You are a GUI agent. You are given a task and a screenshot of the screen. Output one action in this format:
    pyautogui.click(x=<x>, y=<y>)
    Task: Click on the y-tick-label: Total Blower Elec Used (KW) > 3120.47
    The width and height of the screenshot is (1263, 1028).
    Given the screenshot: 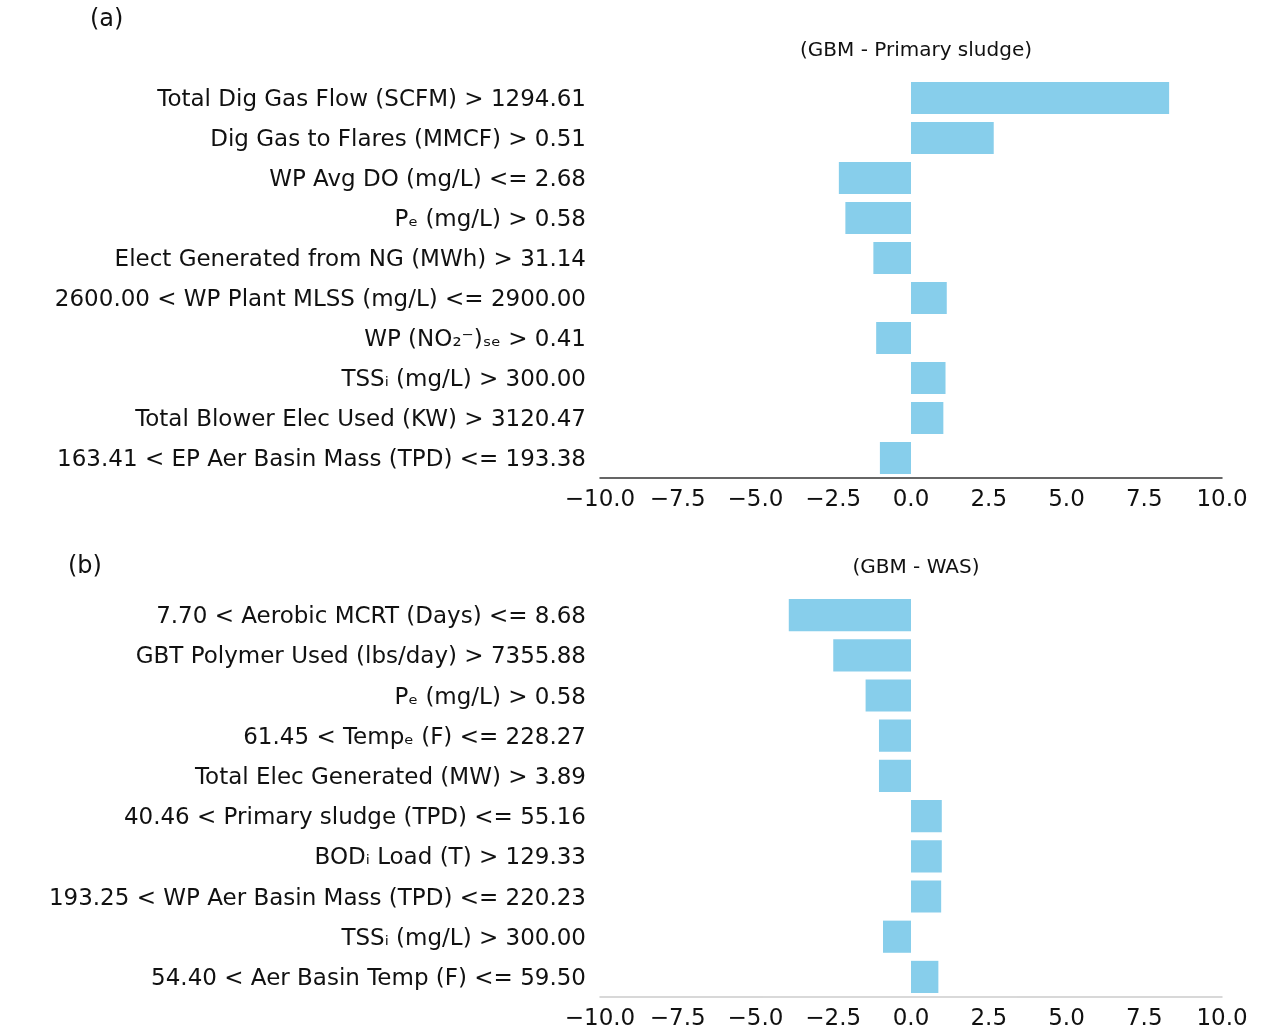 What is the action you would take?
    pyautogui.click(x=360, y=418)
    